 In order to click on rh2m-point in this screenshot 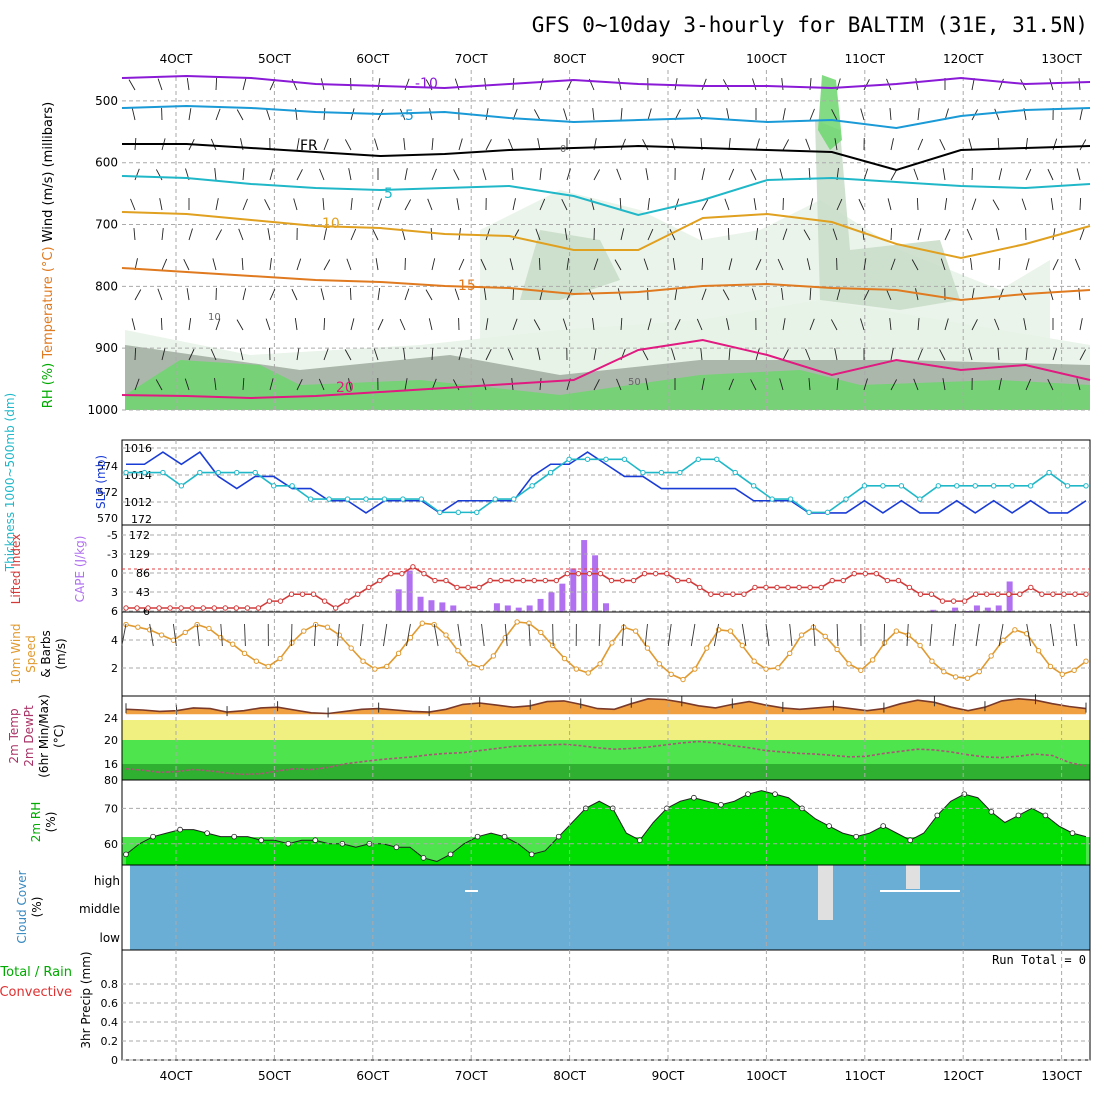, I will do `click(991, 812)`.